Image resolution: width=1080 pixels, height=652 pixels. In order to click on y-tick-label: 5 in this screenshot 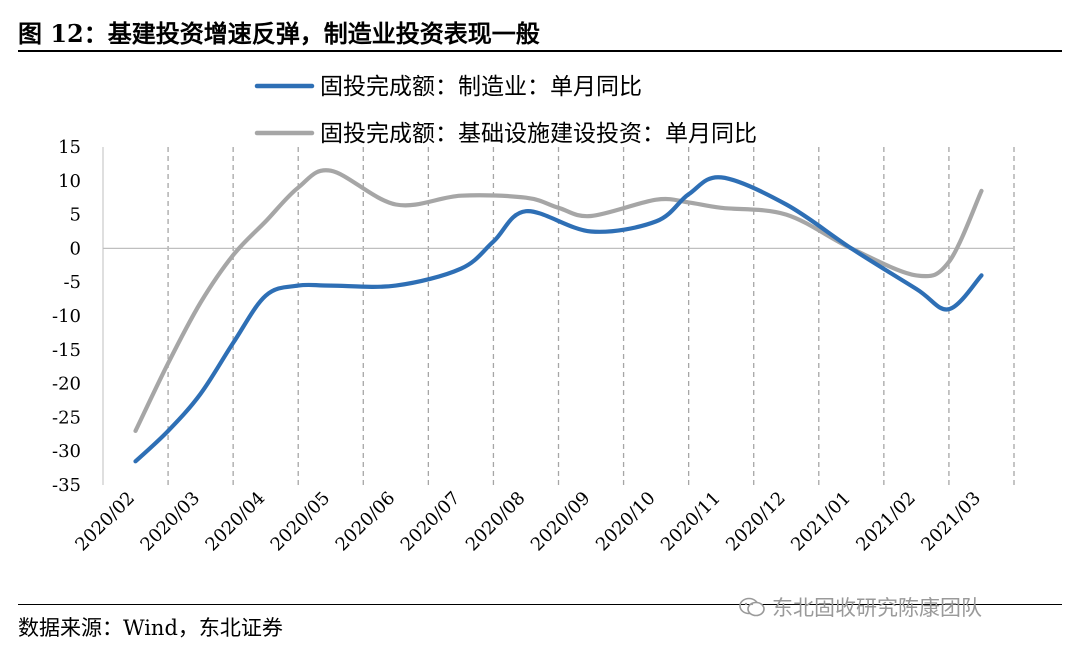, I will do `click(75, 215)`.